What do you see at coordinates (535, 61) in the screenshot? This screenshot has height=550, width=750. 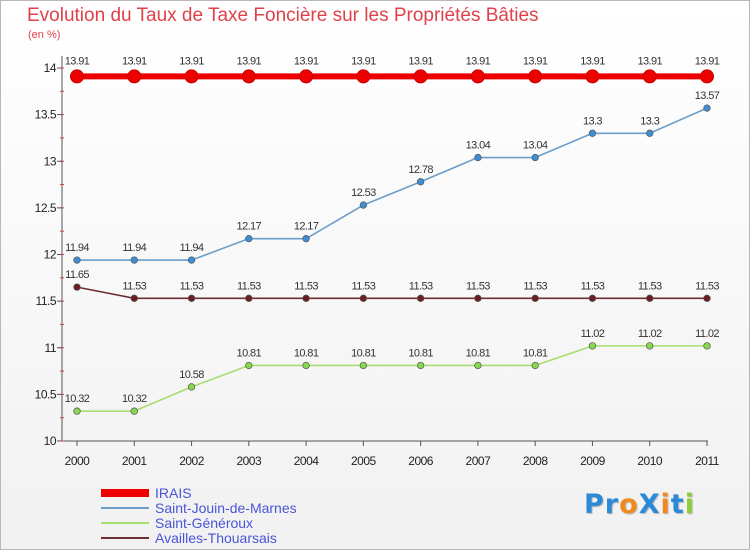 I see `data-label-0-8: 13.91` at bounding box center [535, 61].